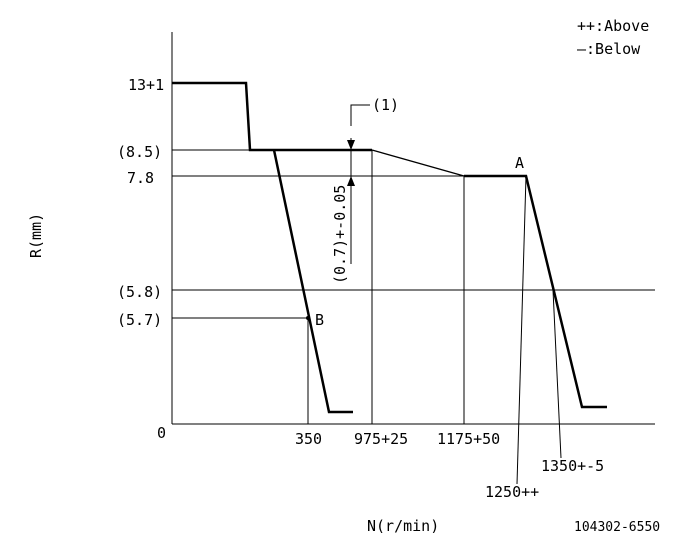 This screenshot has width=681, height=549. I want to click on ytick-8-5: (8.5), so click(139, 152).